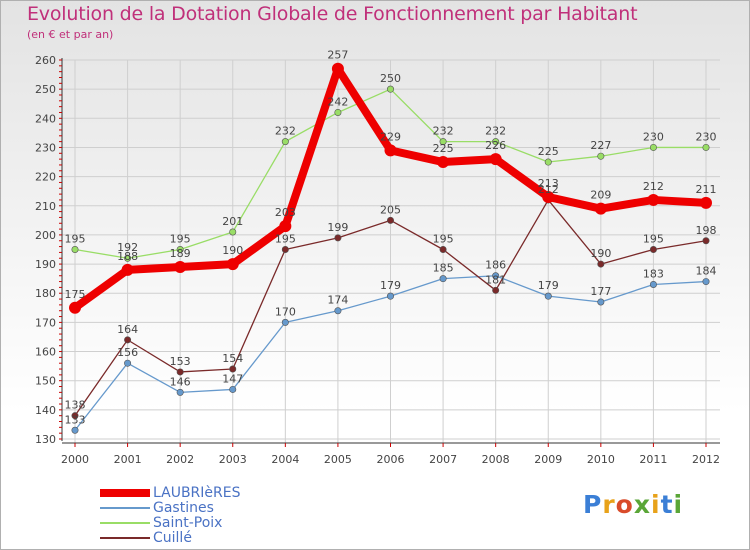  Describe the element at coordinates (390, 136) in the screenshot. I see `data-label: 229` at that location.